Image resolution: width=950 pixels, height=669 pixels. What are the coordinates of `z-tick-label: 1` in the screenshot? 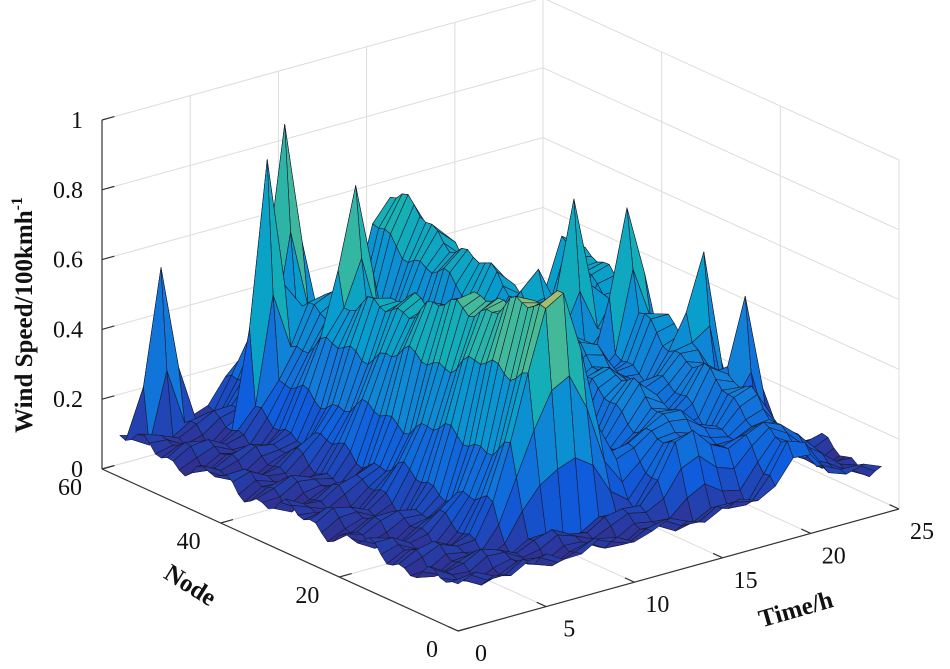 It's located at (77, 121).